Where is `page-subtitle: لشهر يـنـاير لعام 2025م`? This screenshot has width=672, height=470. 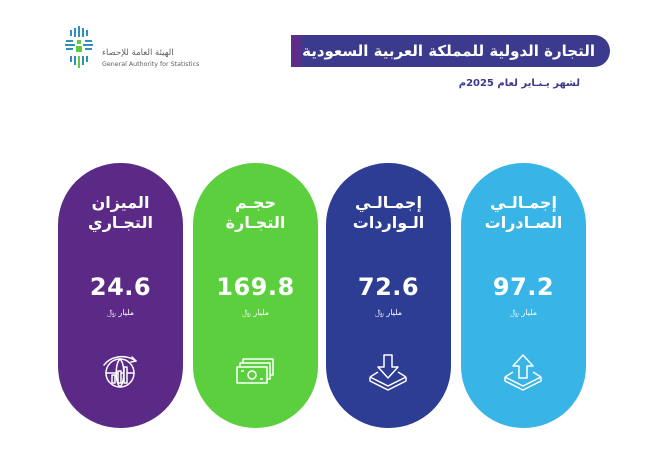
page-subtitle: لشهر يـنـاير لعام 2025م is located at coordinates (519, 83).